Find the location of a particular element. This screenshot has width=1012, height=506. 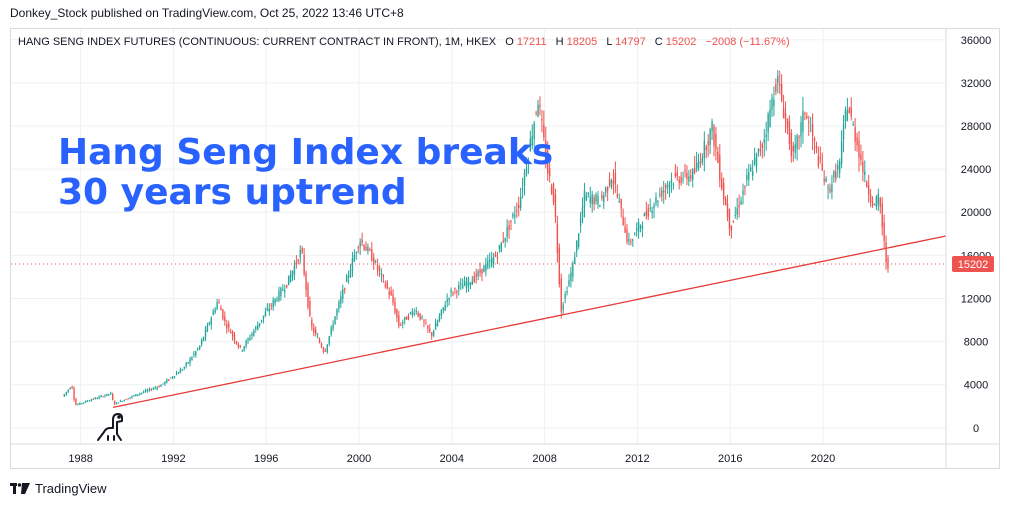

annotation-line-2: 30 years uptrend is located at coordinates (232, 192).